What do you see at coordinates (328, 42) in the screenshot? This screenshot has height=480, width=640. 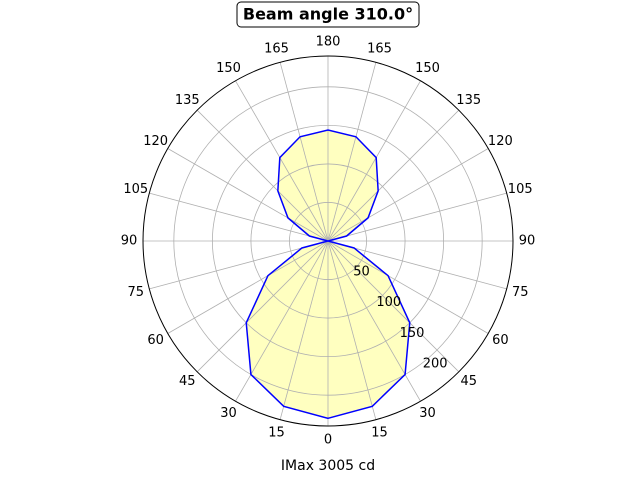 I see `theta-tick-label: 180` at bounding box center [328, 42].